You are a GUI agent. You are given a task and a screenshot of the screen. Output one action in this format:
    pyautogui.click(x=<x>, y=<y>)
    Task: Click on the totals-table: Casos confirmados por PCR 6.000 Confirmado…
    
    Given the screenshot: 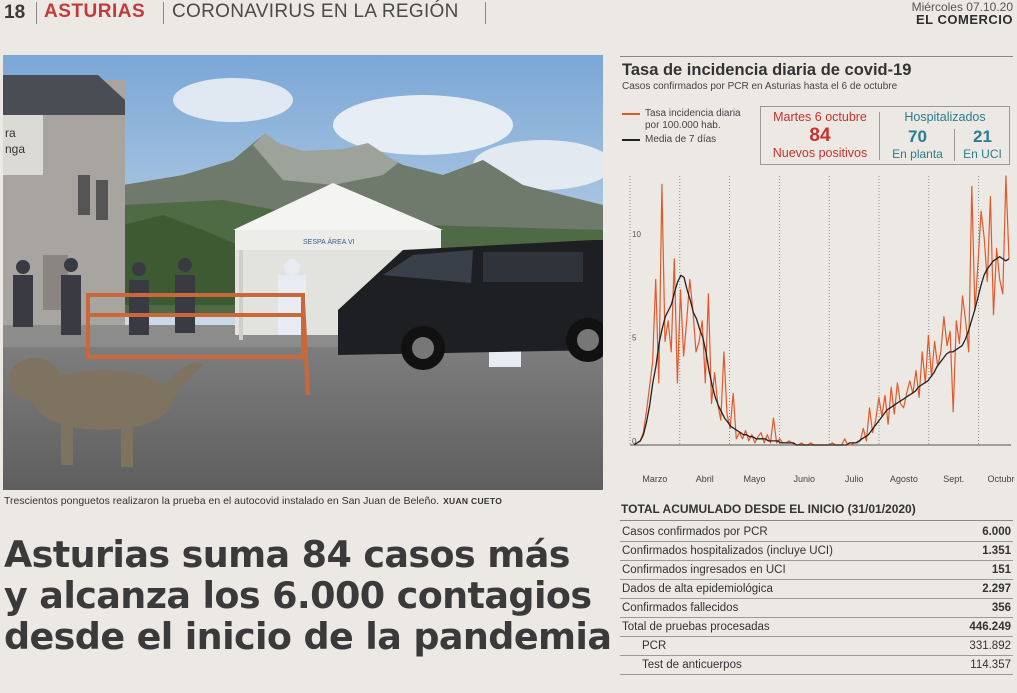 What is the action you would take?
    pyautogui.click(x=816, y=599)
    